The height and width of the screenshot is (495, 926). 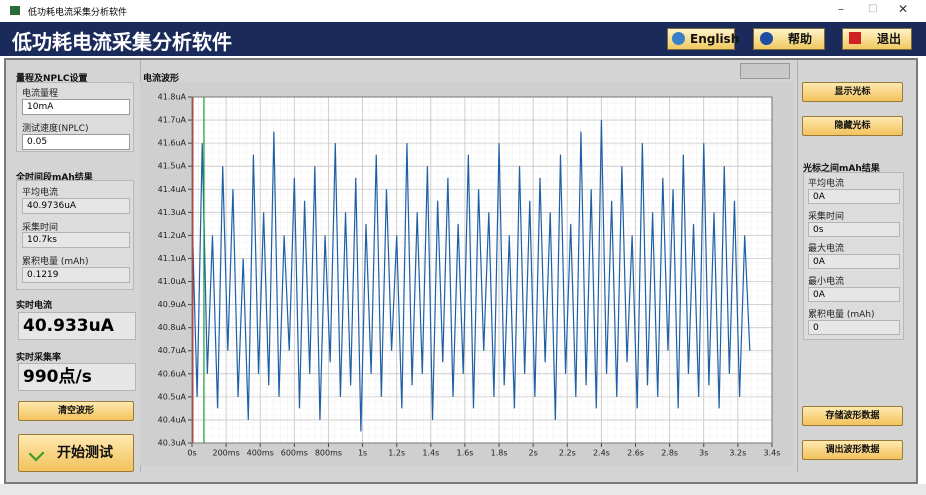 What do you see at coordinates (76, 240) in the screenshot?
I see `time-field: 10.7ks` at bounding box center [76, 240].